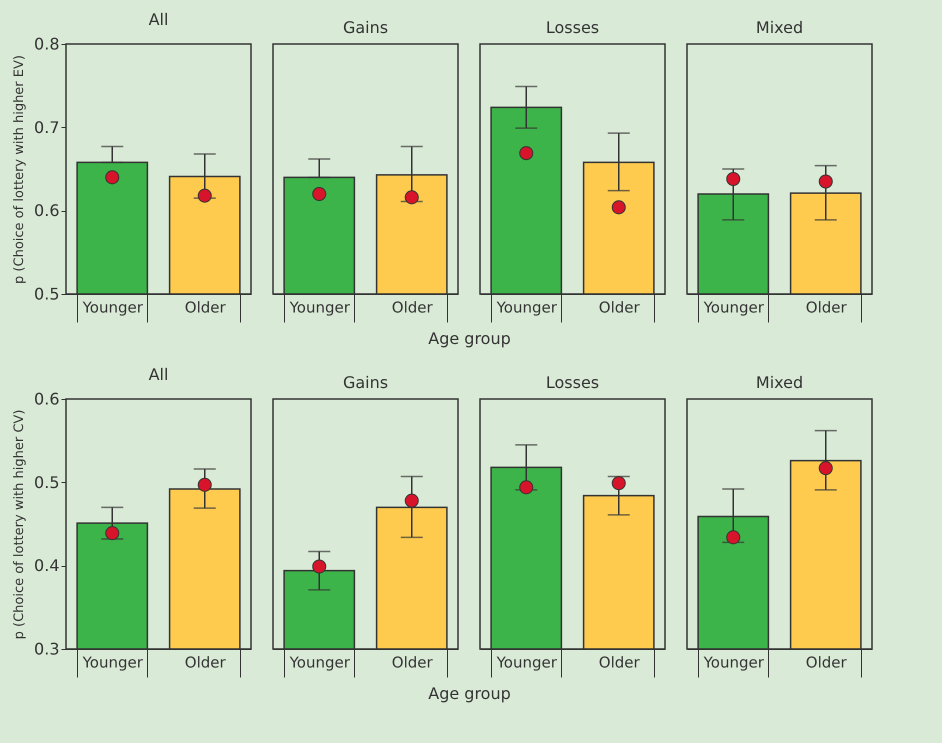 The width and height of the screenshot is (942, 743). What do you see at coordinates (47, 649) in the screenshot?
I see `y-tick-label: 0.3` at bounding box center [47, 649].